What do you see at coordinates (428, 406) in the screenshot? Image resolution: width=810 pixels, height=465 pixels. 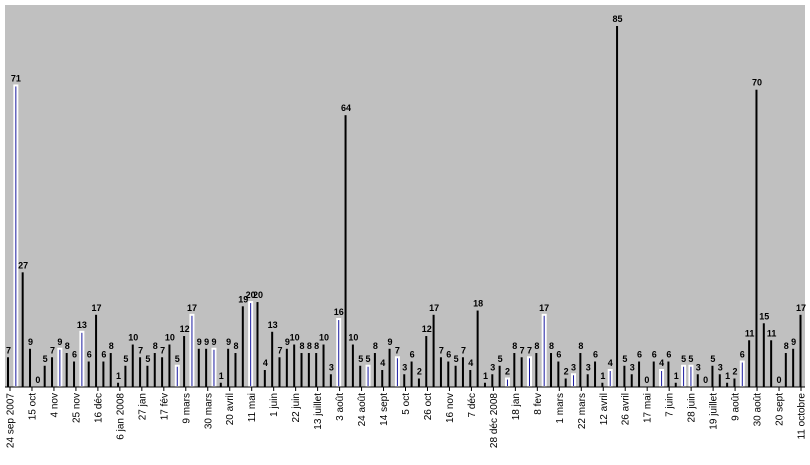 I see `x-tick-label: 26 oct` at bounding box center [428, 406].